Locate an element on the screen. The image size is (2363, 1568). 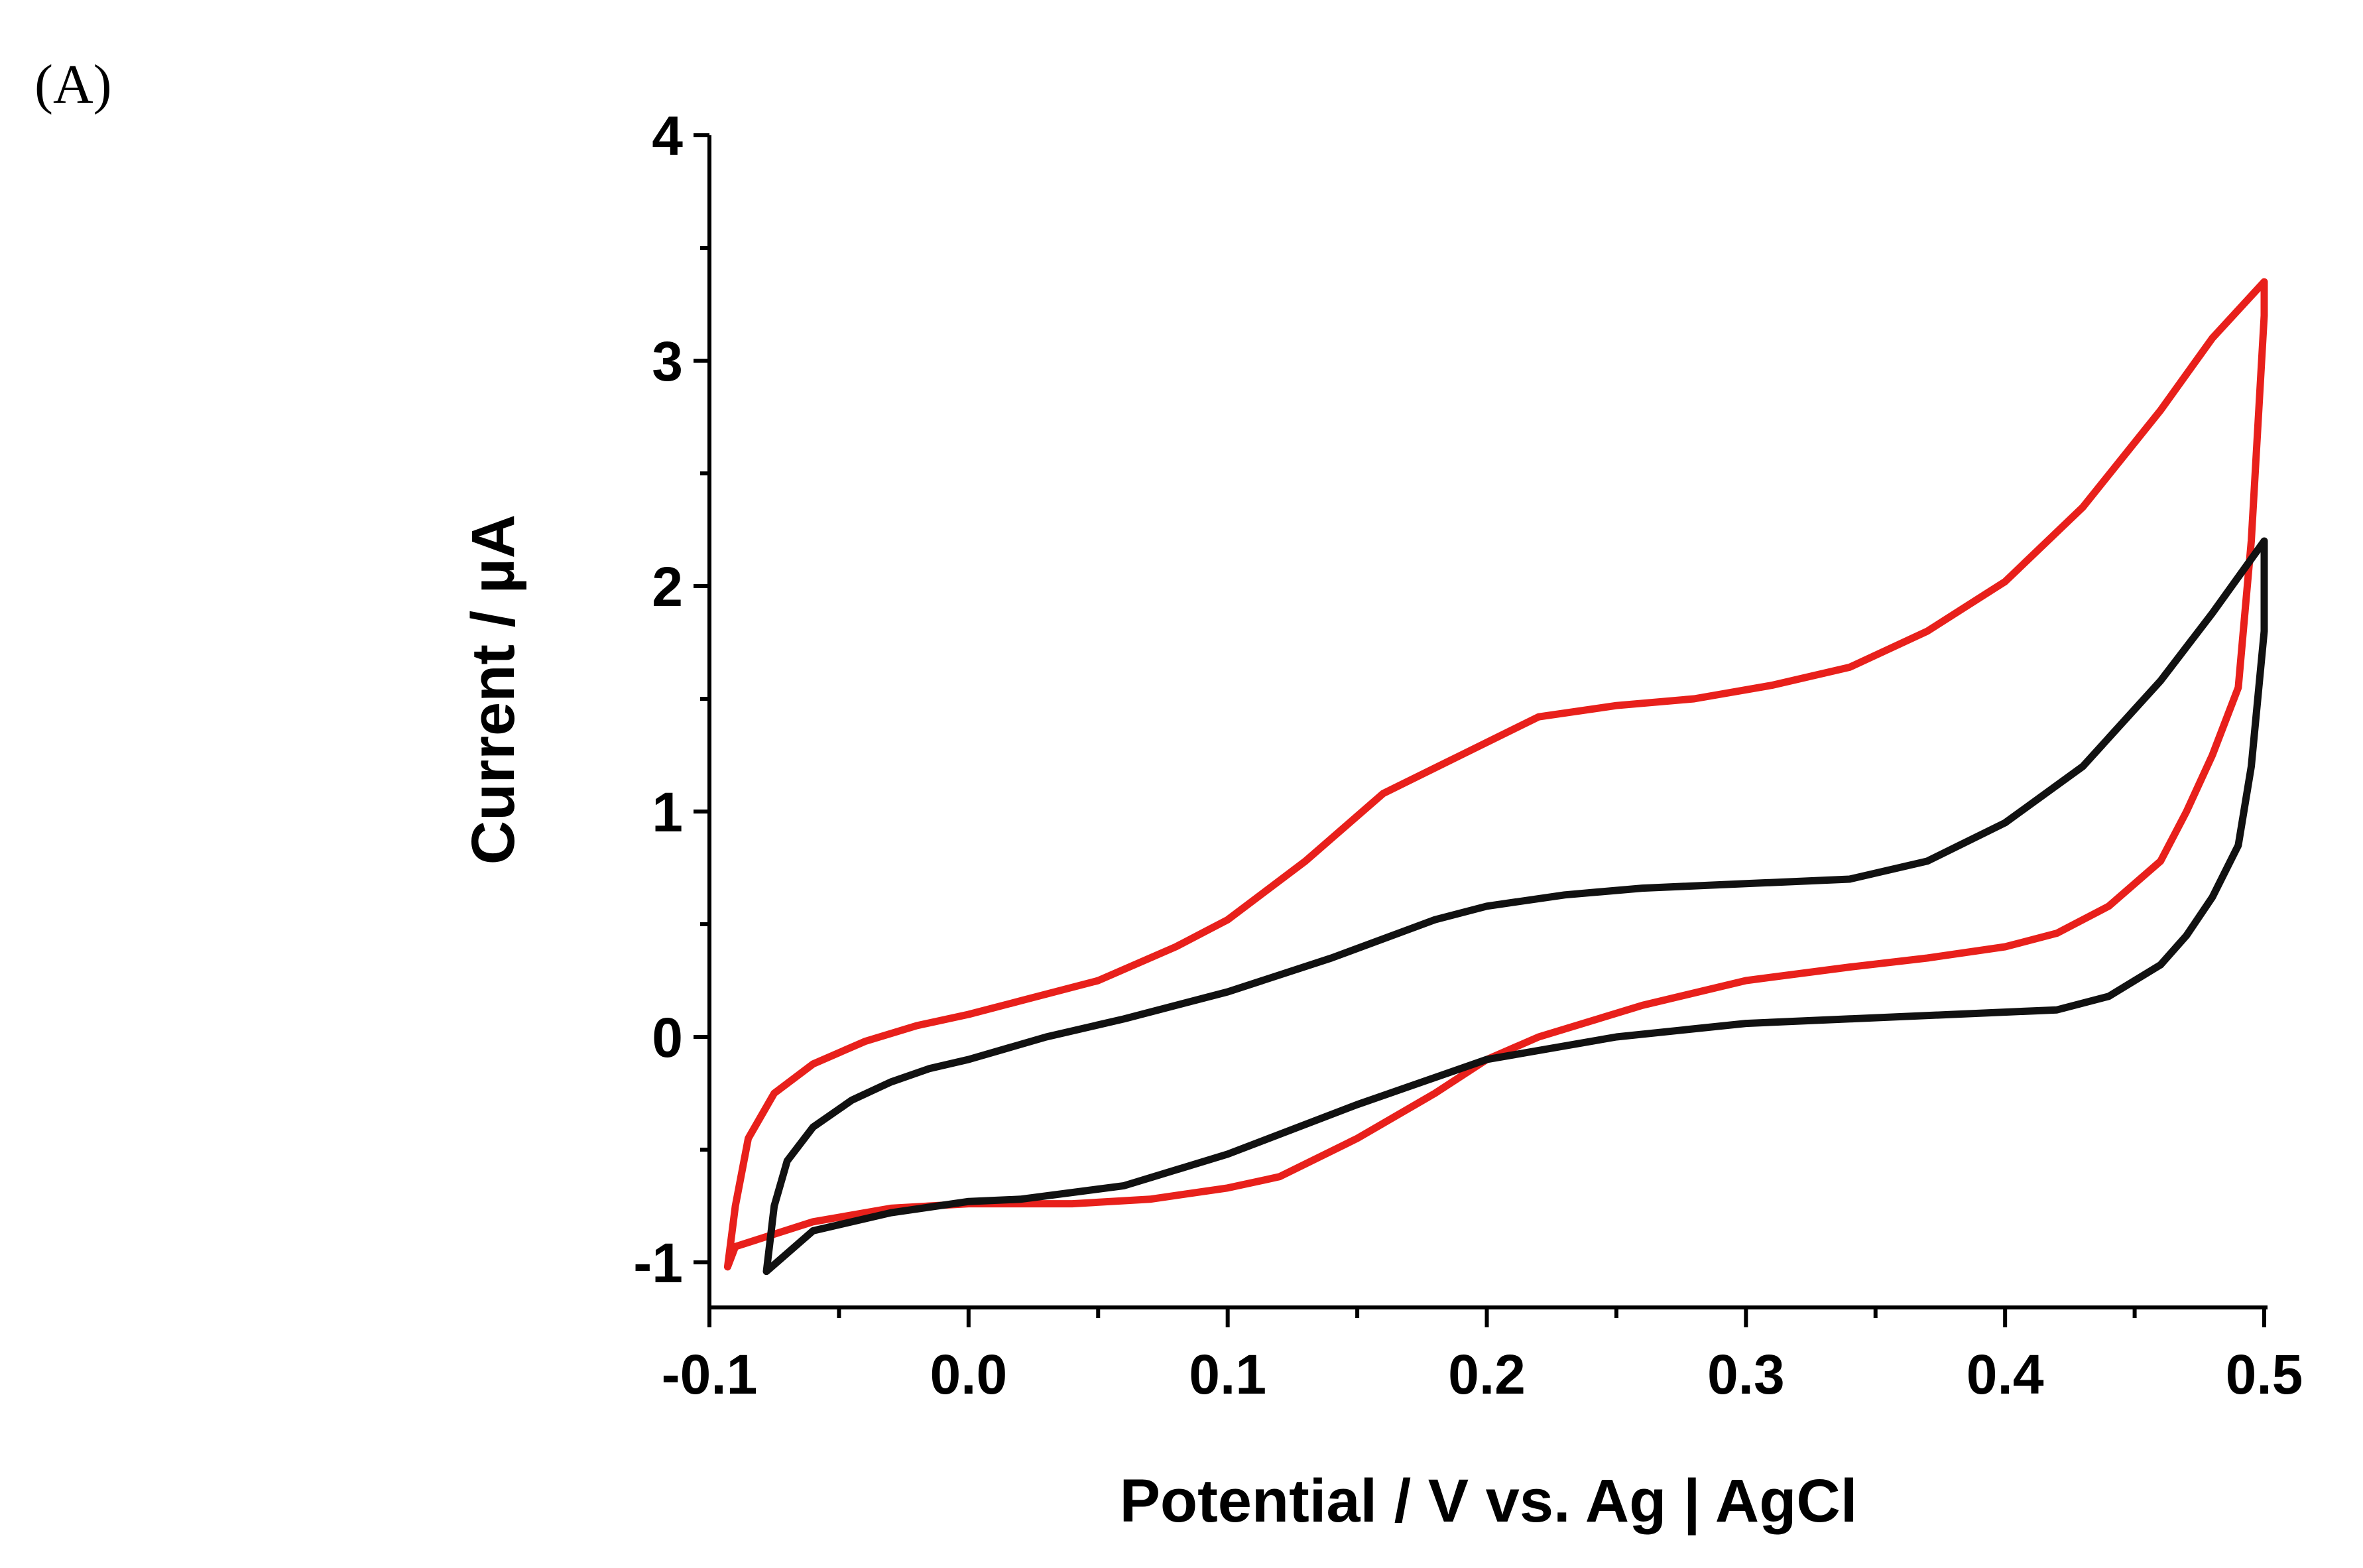
y-axis-ticks: -1 0 1 2 3 4 is located at coordinates (671, 699).